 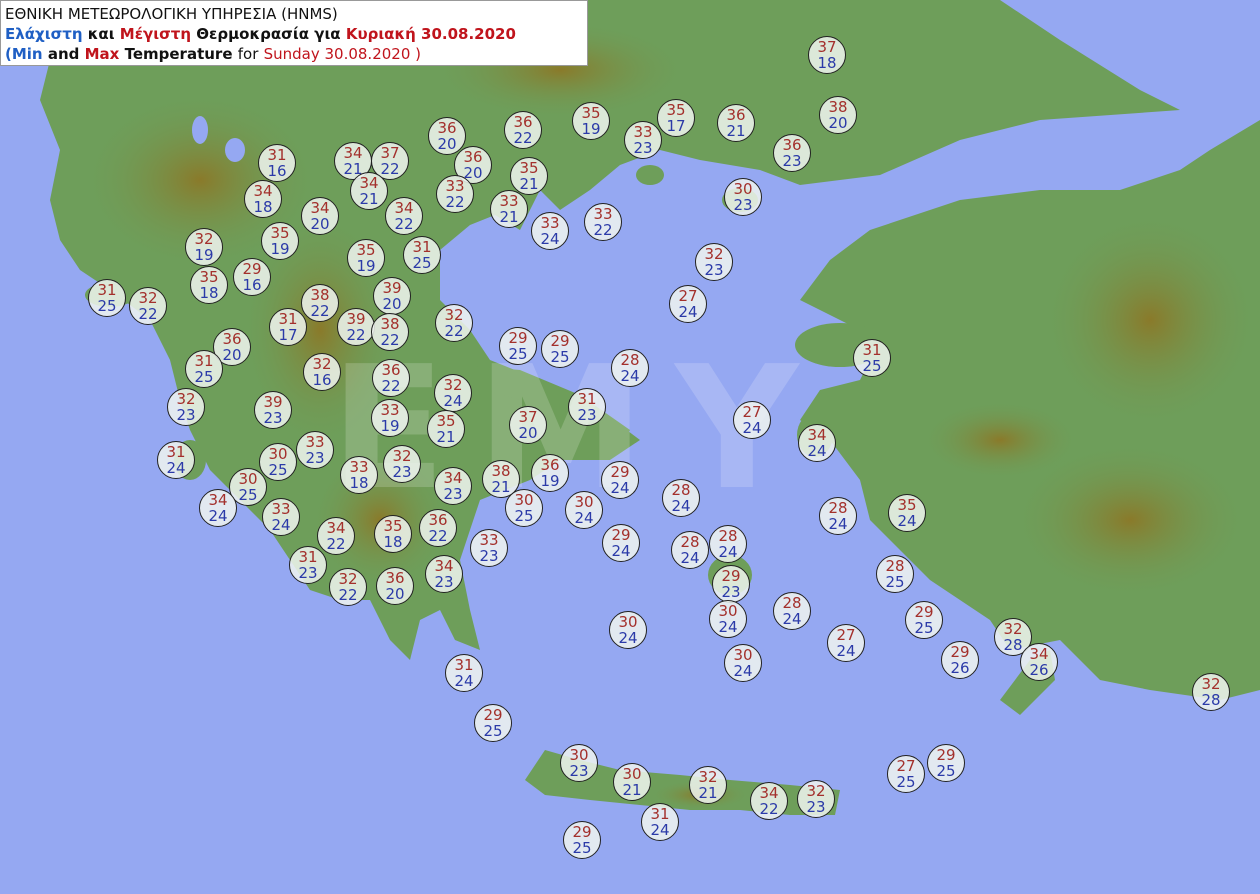 What do you see at coordinates (501, 471) in the screenshot?
I see `max-temp: 38` at bounding box center [501, 471].